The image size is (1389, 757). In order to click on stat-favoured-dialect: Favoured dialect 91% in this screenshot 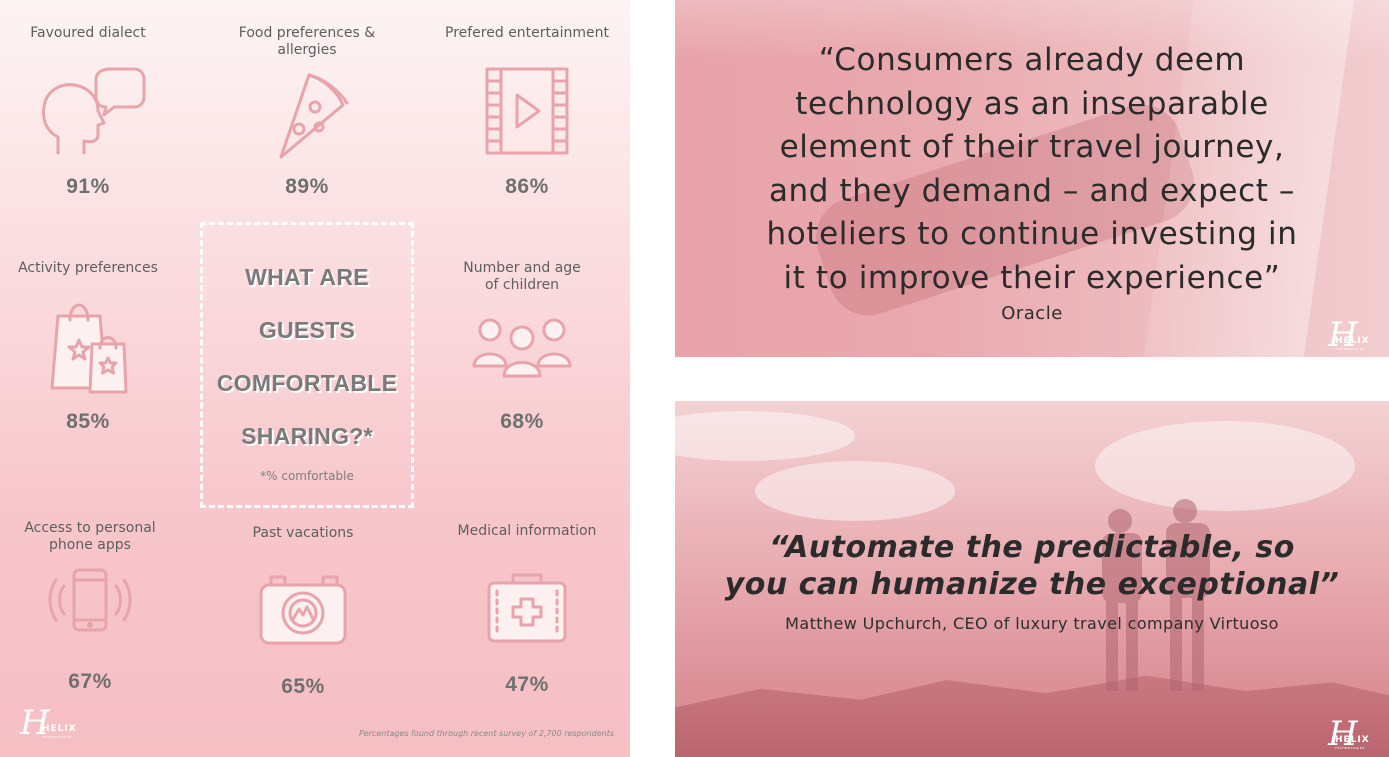, I will do `click(94, 112)`.